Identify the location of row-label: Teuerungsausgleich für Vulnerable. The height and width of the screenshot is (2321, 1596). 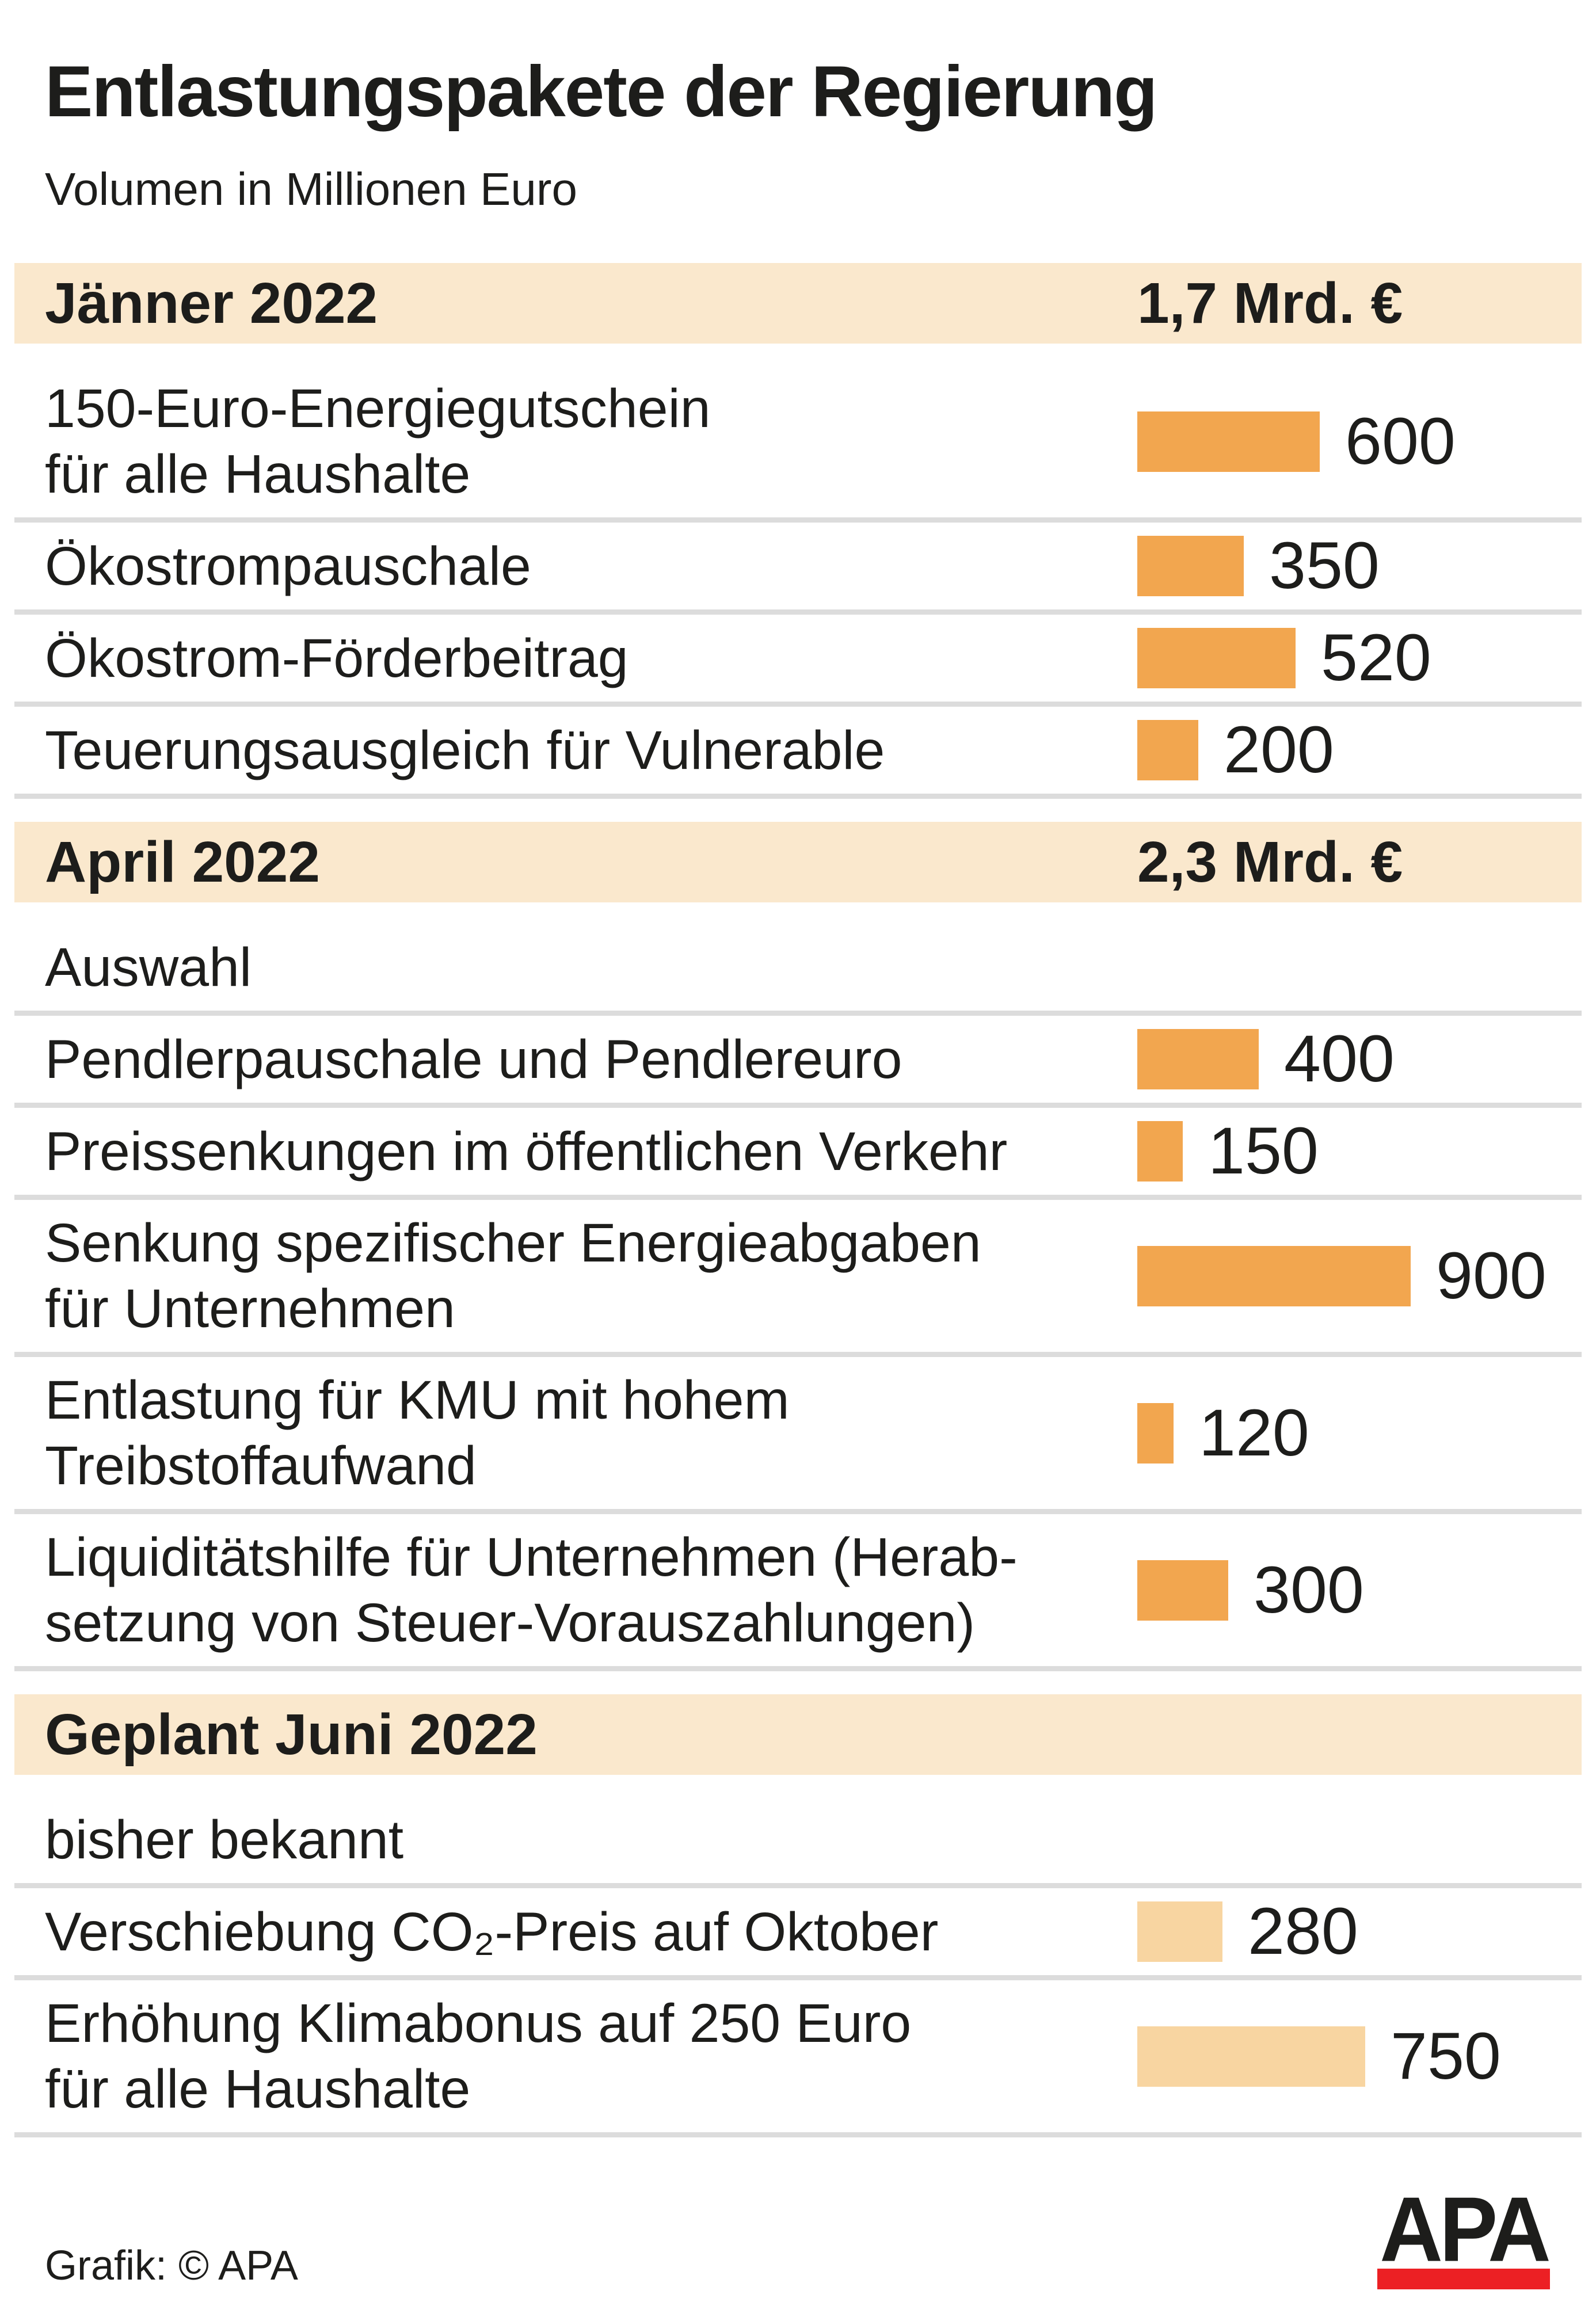
(465, 750).